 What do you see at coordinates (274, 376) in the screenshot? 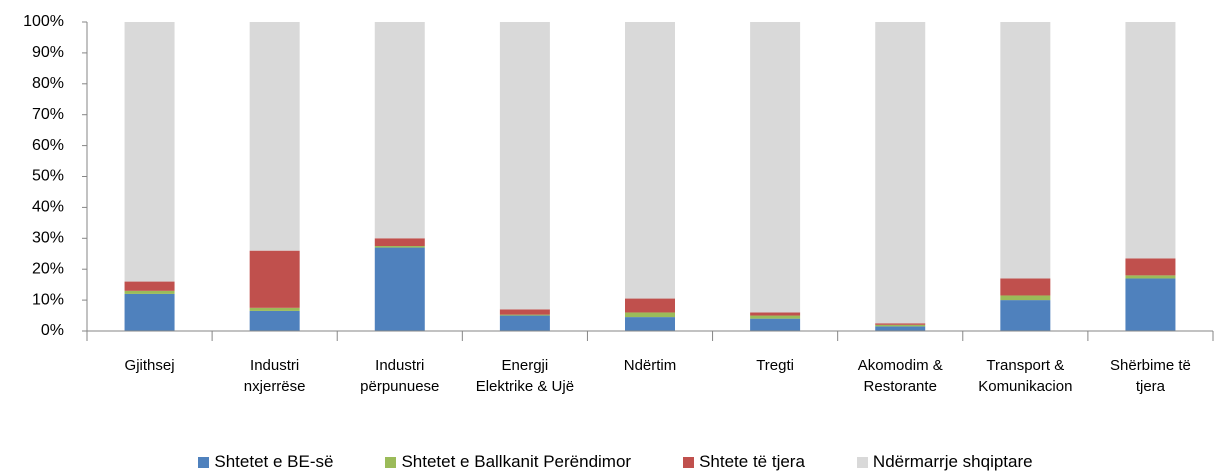
I see `x-tick-label: Industri nxjerrëse` at bounding box center [274, 376].